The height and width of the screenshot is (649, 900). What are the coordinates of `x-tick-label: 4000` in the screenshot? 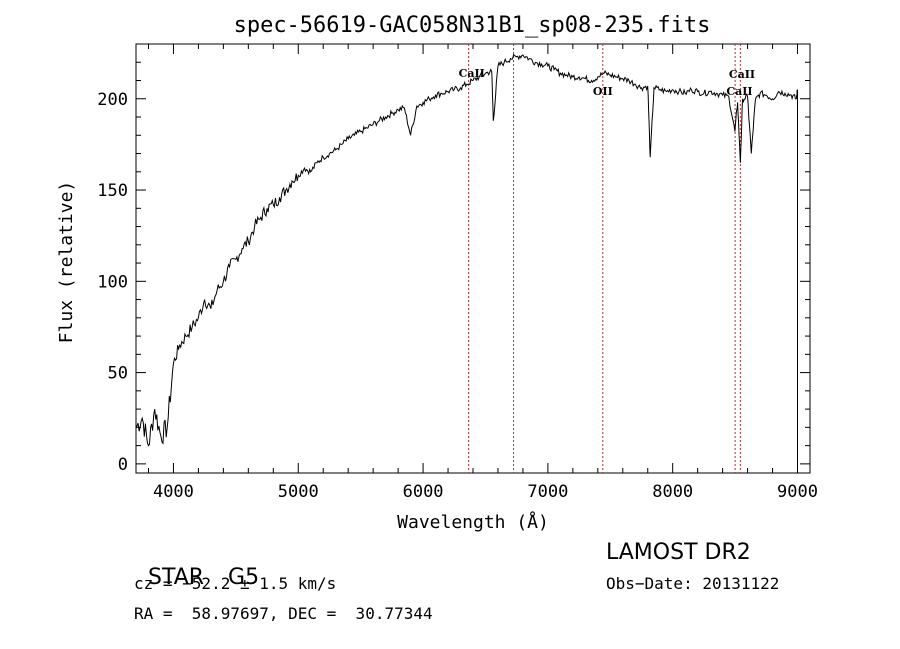 It's located at (173, 492).